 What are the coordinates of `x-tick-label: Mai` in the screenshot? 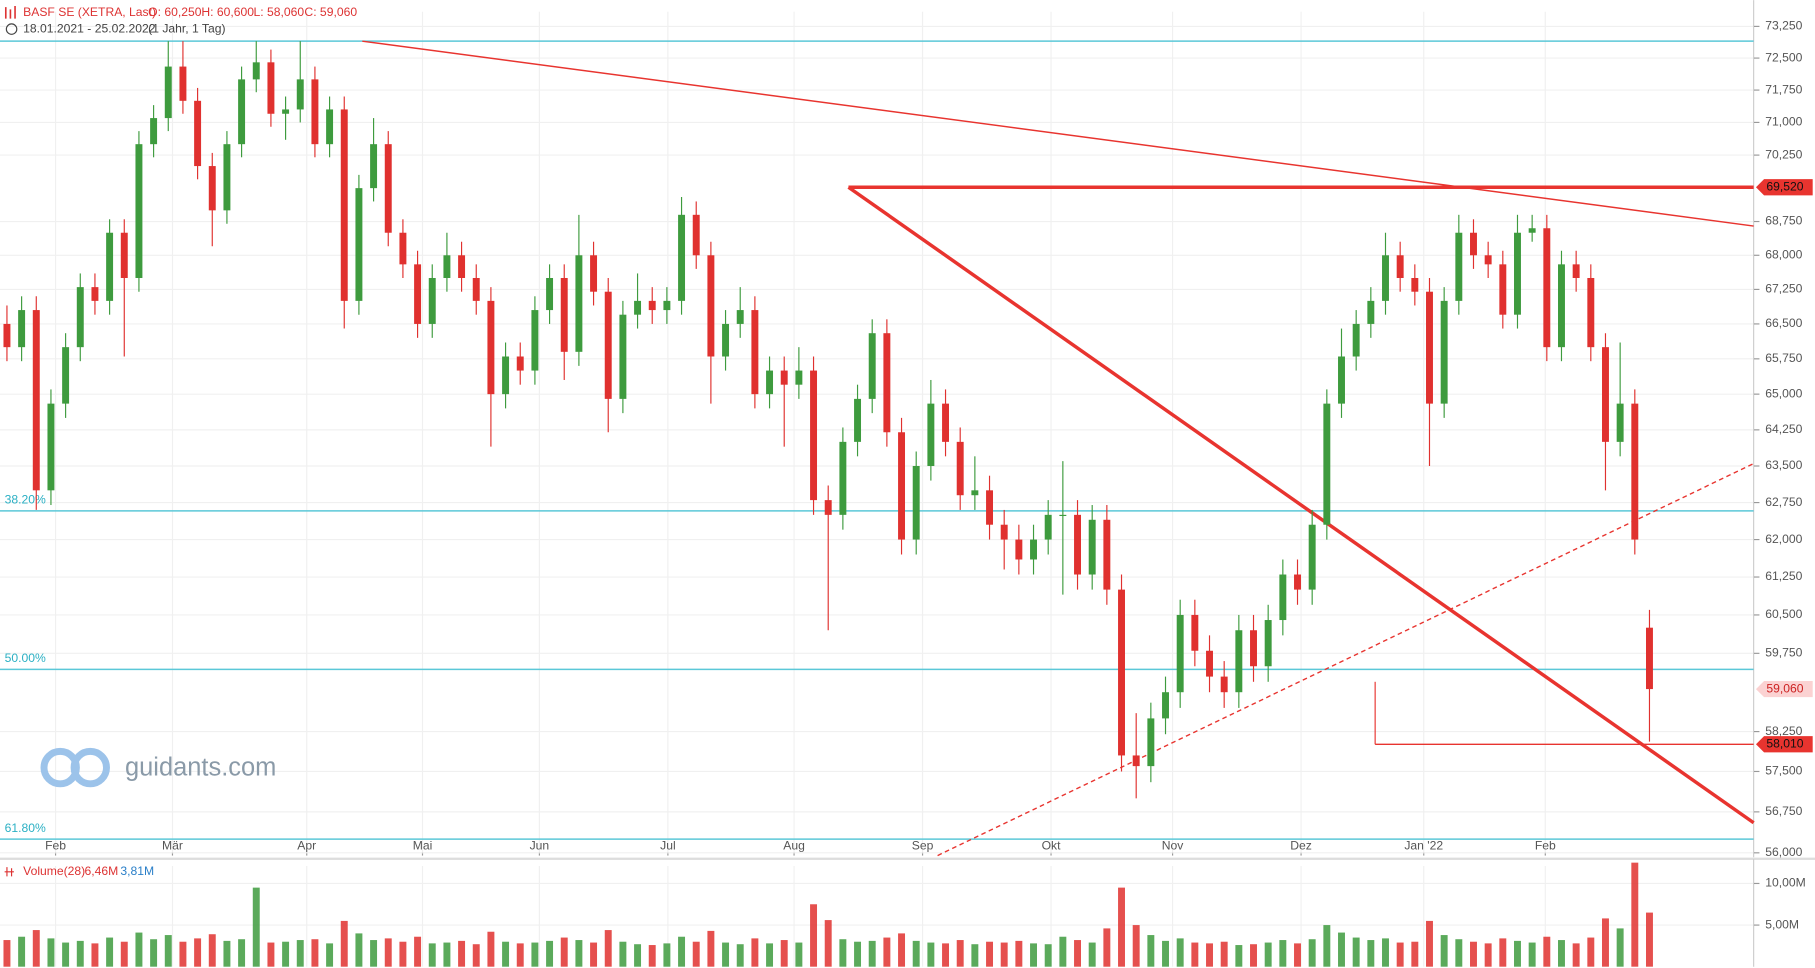 It's located at (423, 846).